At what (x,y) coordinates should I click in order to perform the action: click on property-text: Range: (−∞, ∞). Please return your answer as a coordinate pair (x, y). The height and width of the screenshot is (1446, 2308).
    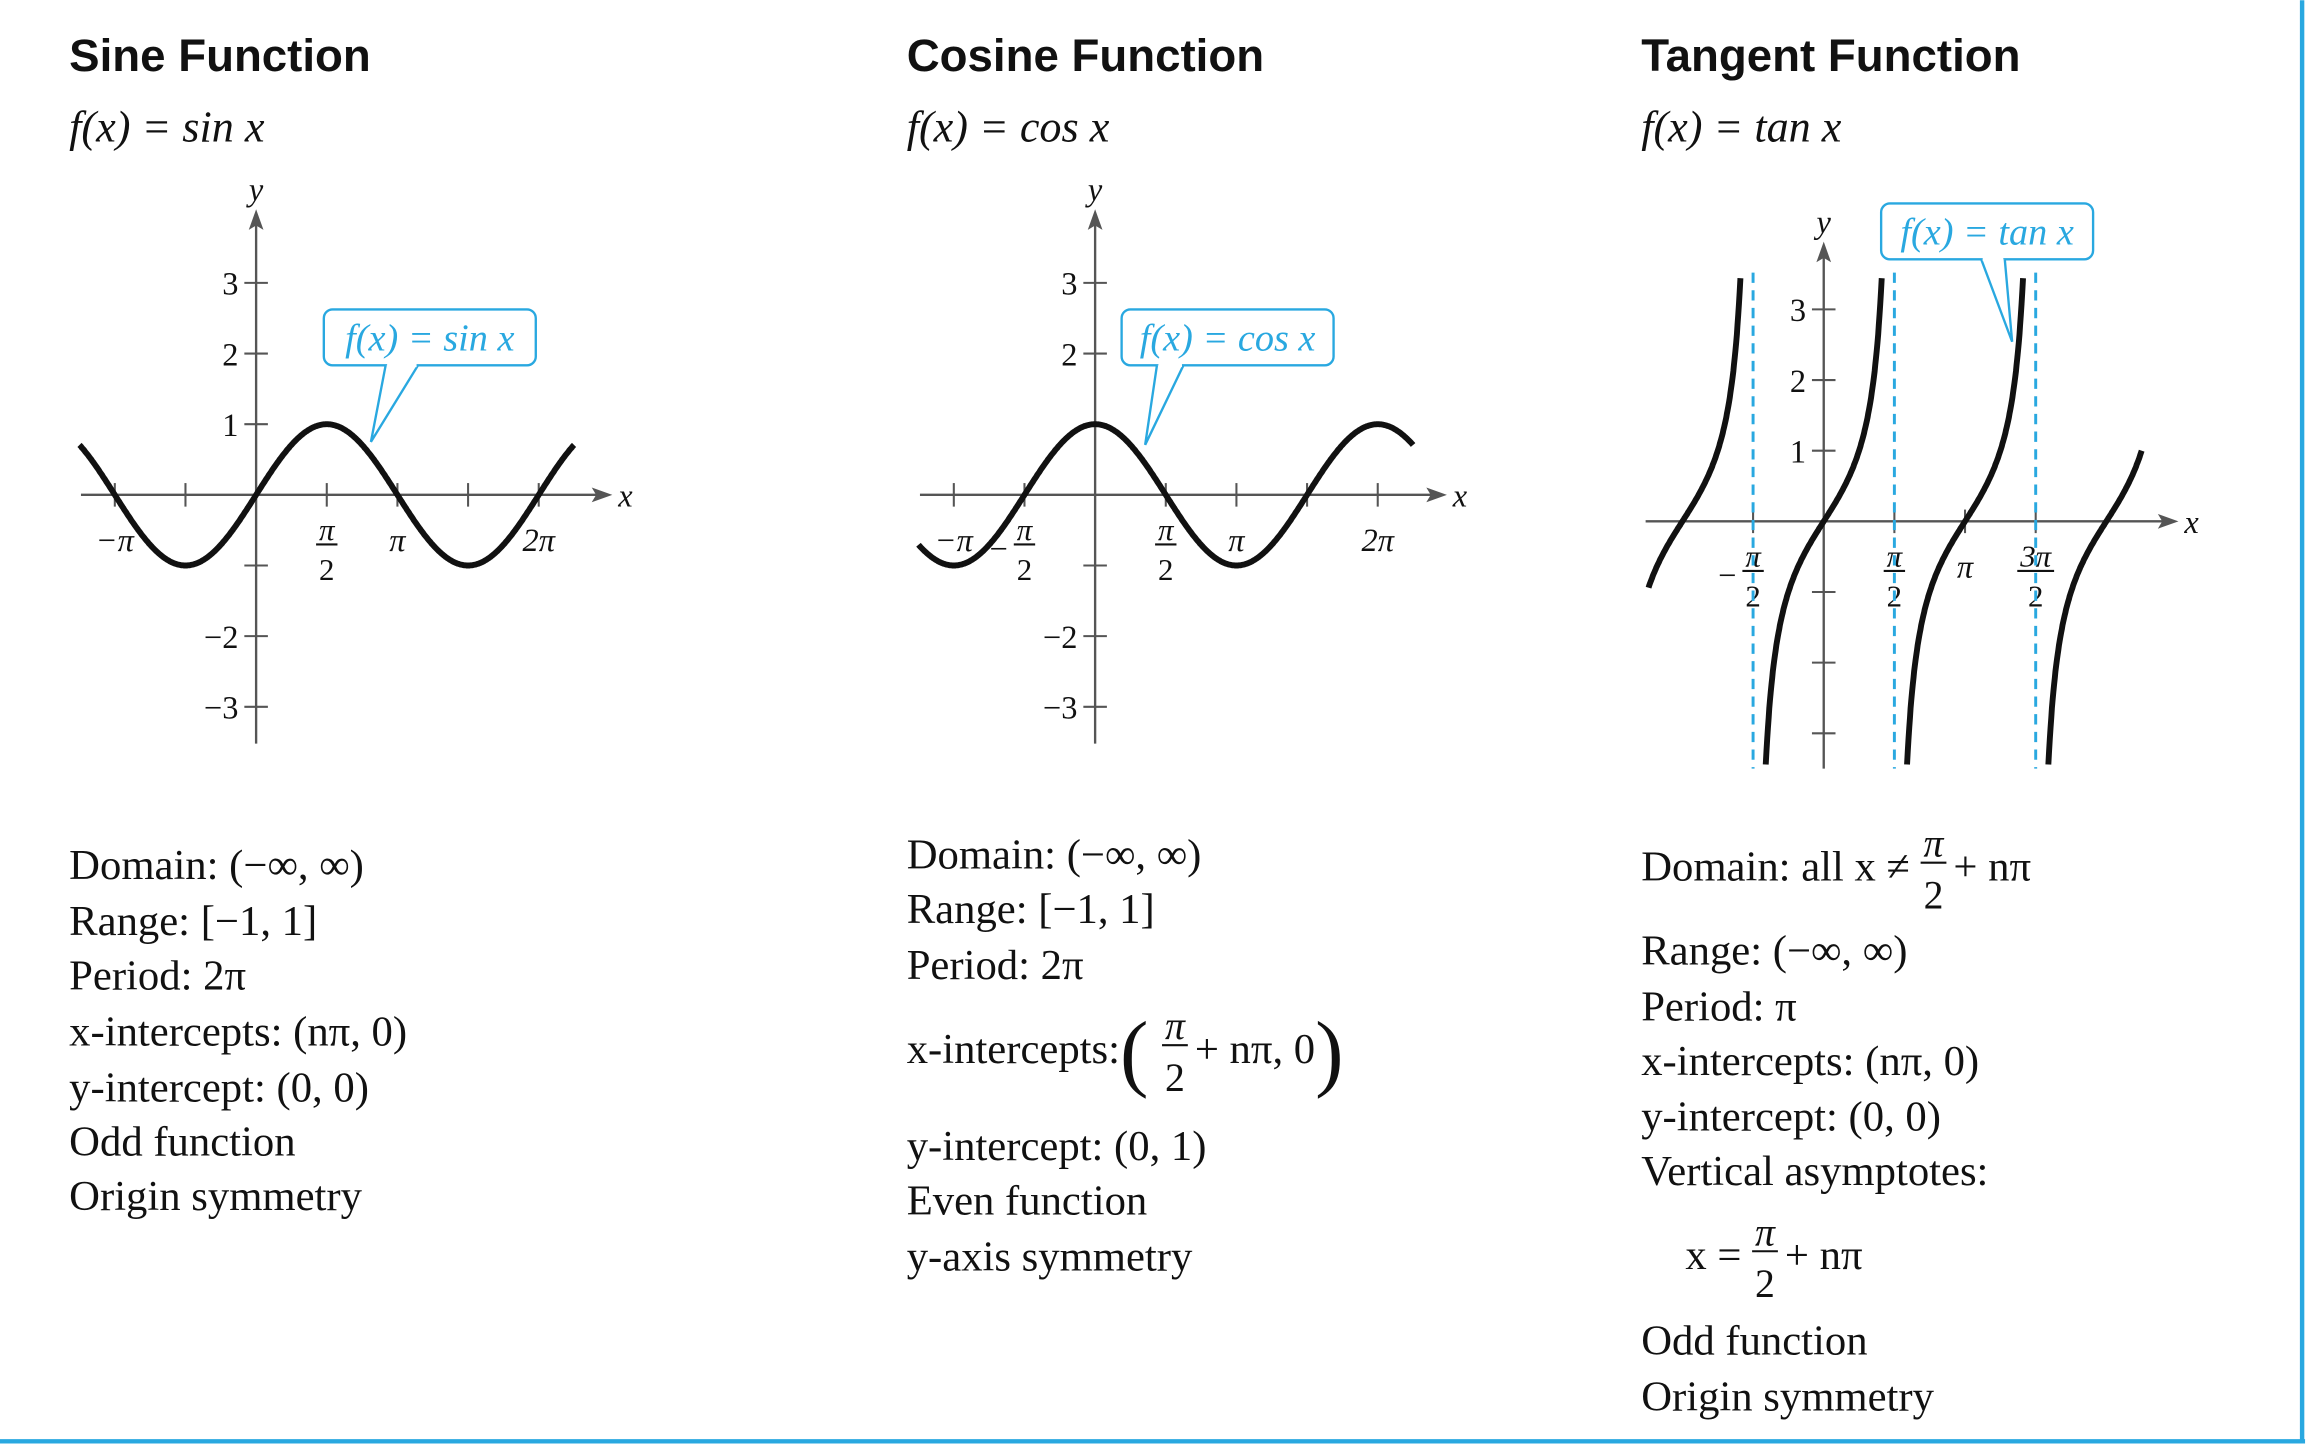
    Looking at the image, I should click on (1774, 950).